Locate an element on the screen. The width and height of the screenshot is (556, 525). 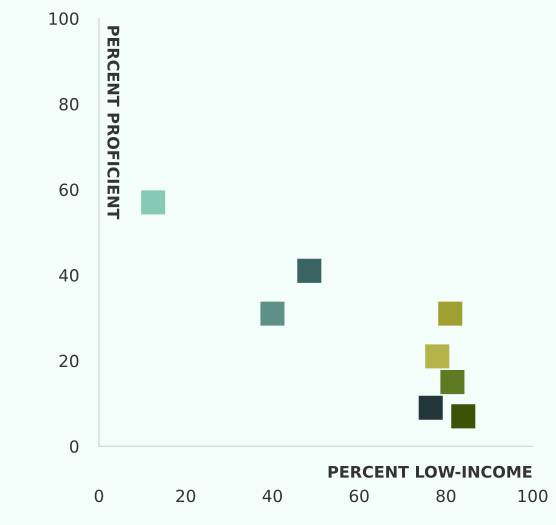
y-tick-label: 100 is located at coordinates (64, 18).